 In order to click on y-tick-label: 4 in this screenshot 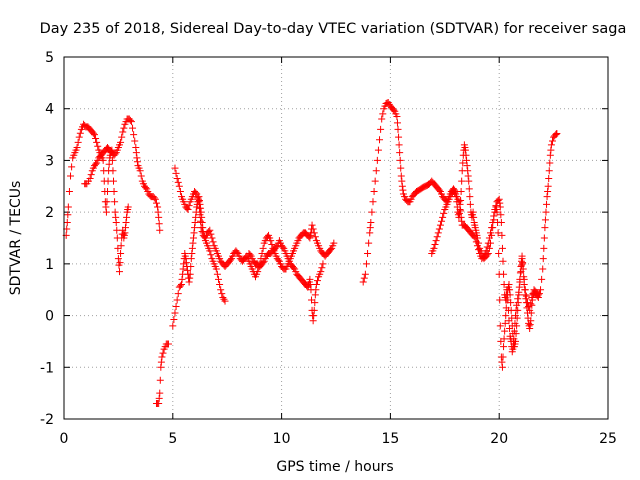, I will do `click(49, 110)`.